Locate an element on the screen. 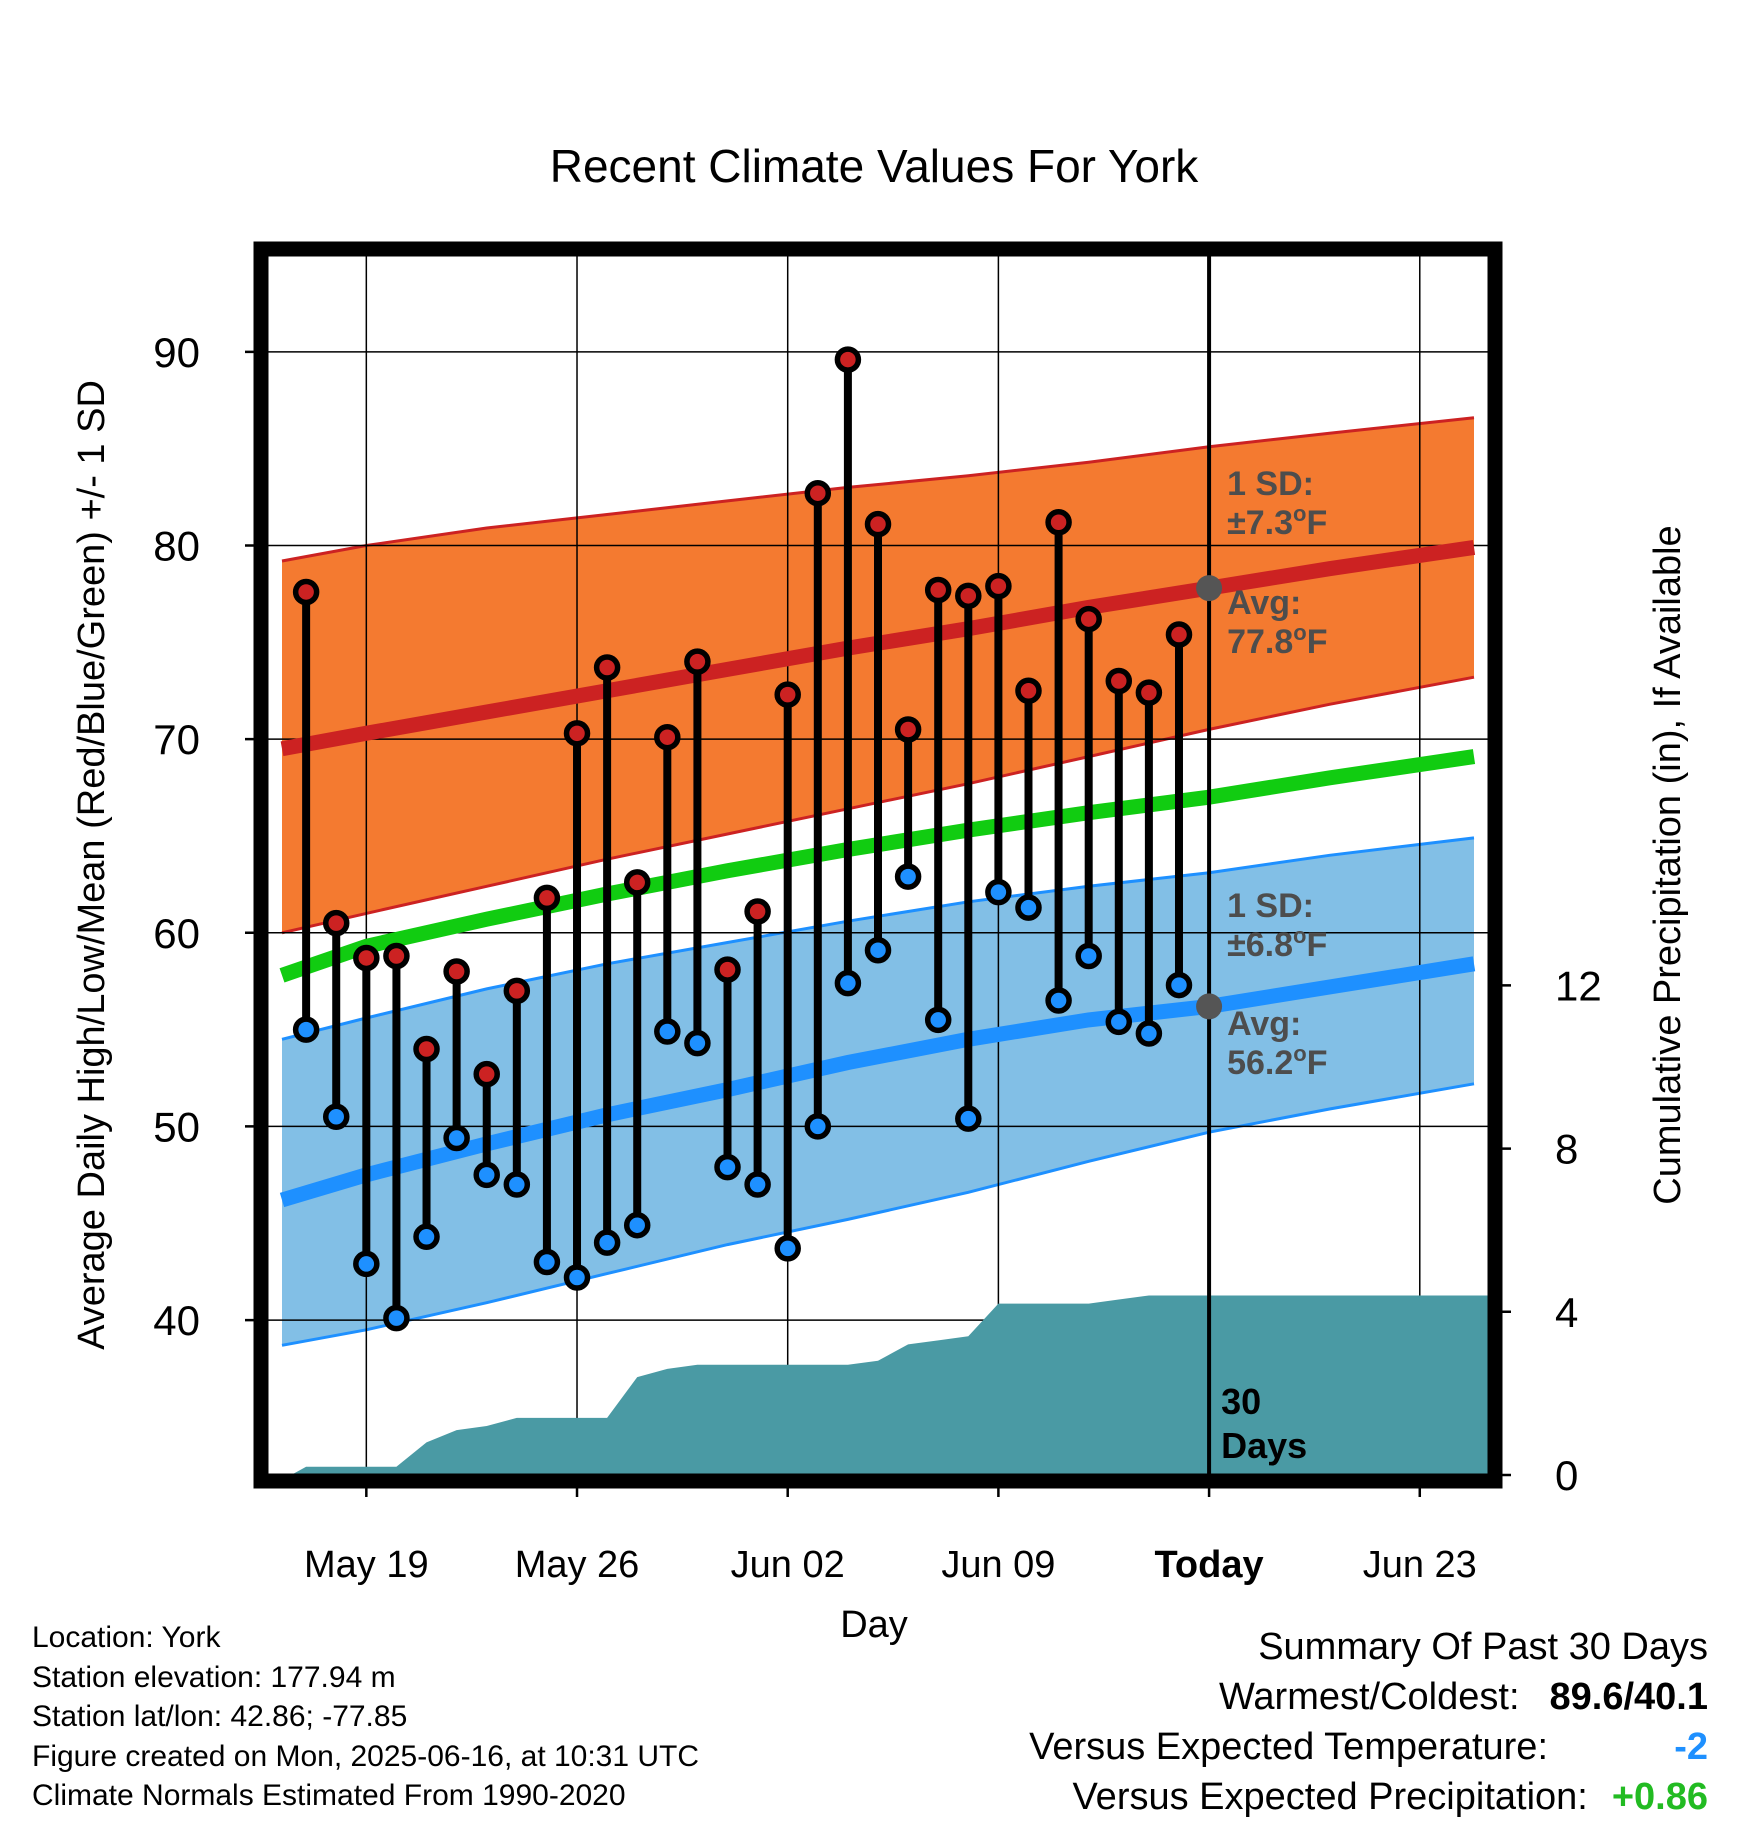 Image resolution: width=1748 pixels, height=1828 pixels. y-tick-label: 70 is located at coordinates (176, 739).